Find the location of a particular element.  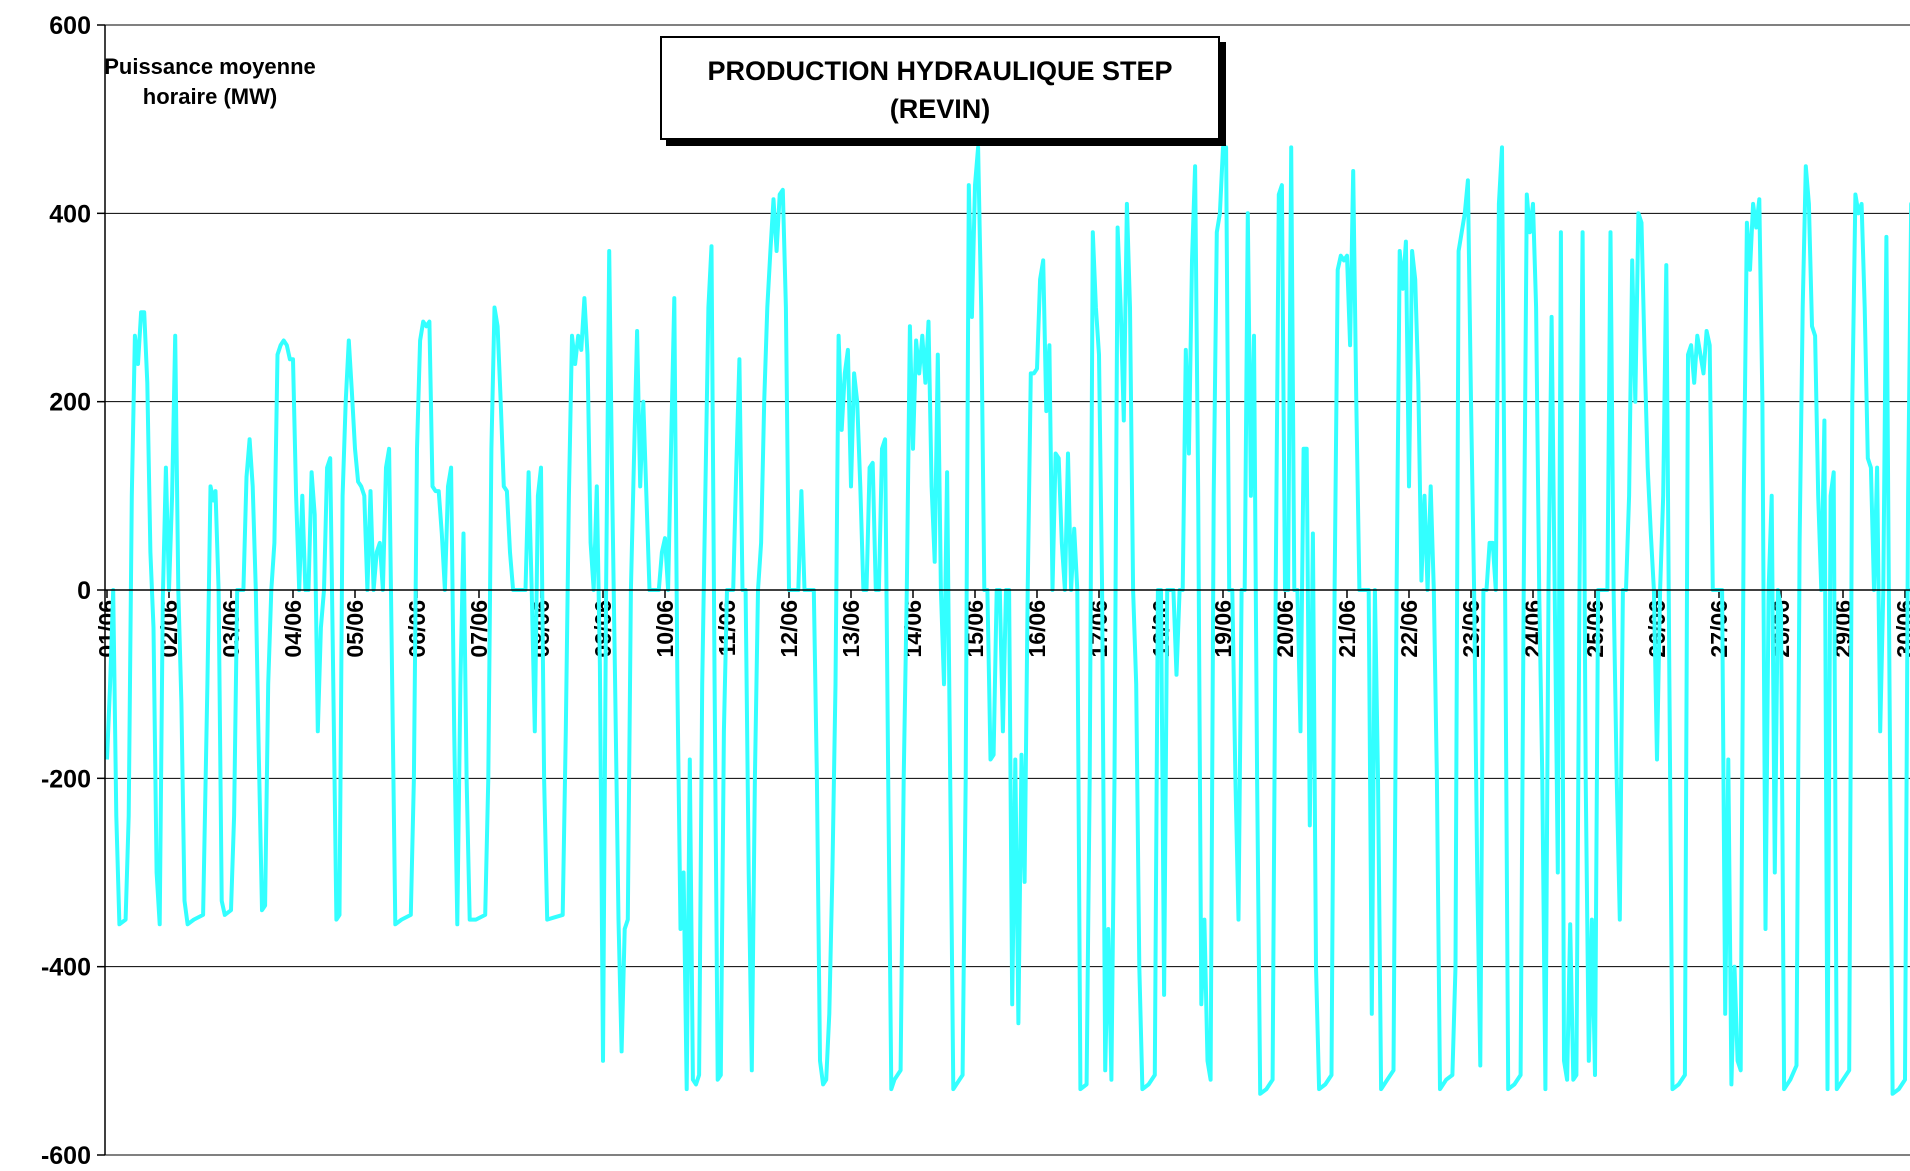

y-tick-label: 200 is located at coordinates (70, 403).